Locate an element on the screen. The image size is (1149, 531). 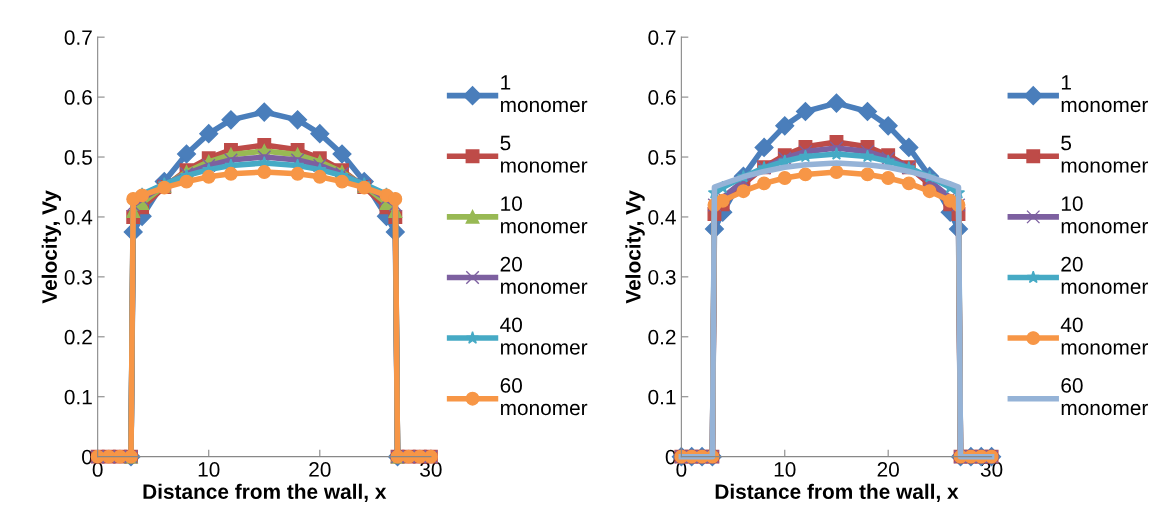
x-tick-label: 30 is located at coordinates (431, 469).